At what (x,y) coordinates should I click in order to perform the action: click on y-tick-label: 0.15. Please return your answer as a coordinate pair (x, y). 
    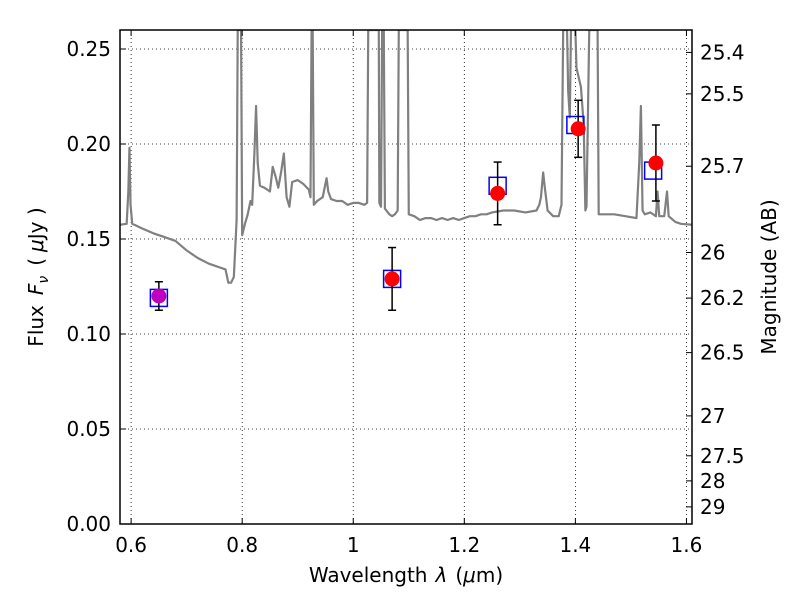
    Looking at the image, I should click on (88, 239).